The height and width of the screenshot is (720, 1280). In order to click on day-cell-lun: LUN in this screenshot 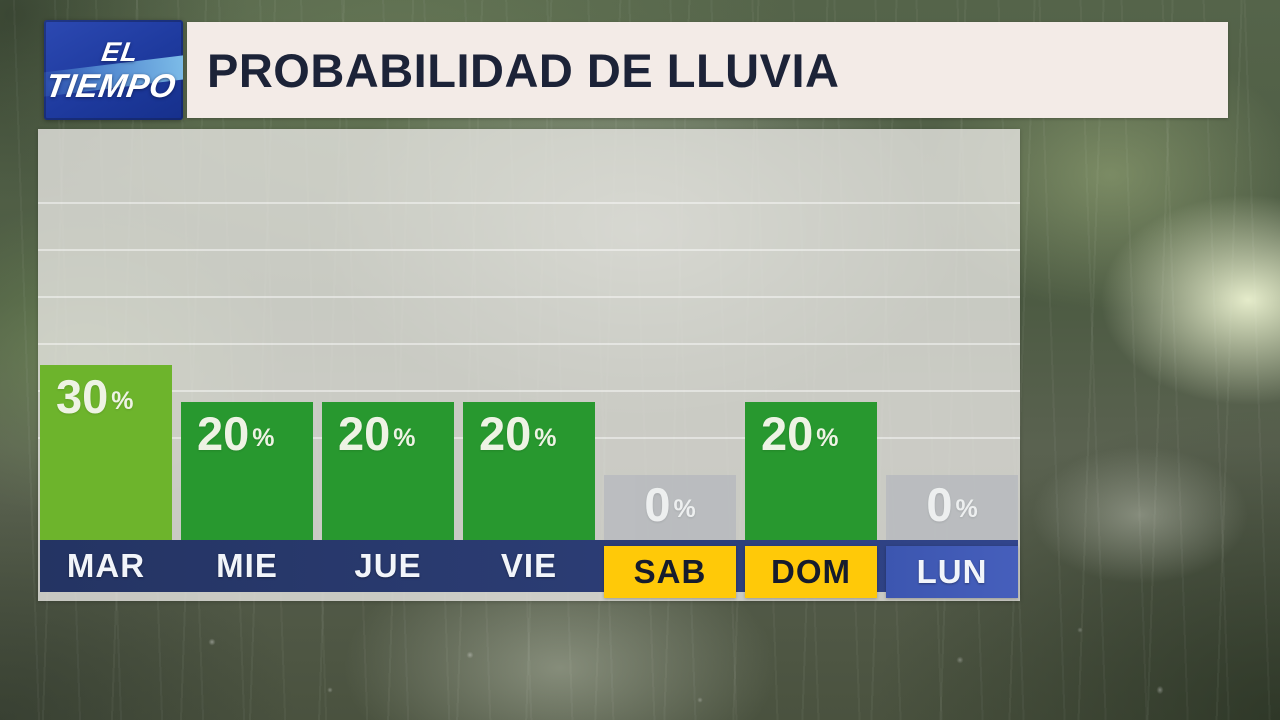, I will do `click(952, 569)`.